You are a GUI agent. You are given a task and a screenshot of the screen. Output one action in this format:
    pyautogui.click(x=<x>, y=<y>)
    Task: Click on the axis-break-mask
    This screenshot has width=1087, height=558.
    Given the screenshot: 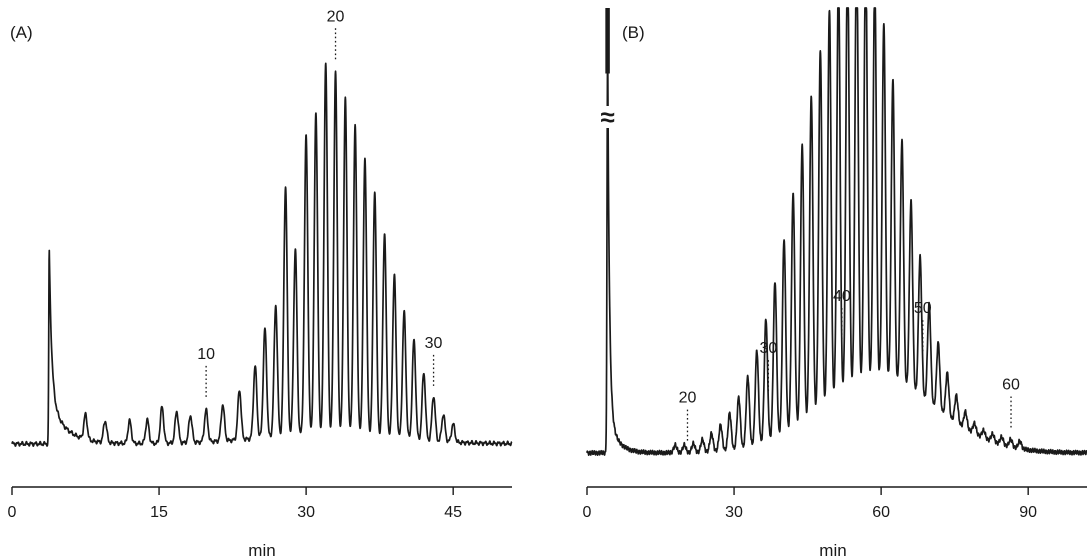 What is the action you would take?
    pyautogui.click(x=607, y=117)
    